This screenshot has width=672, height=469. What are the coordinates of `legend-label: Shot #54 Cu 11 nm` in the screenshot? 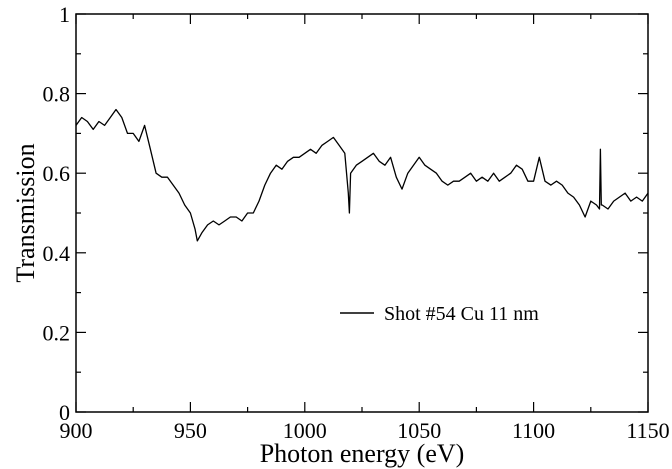 It's located at (461, 314).